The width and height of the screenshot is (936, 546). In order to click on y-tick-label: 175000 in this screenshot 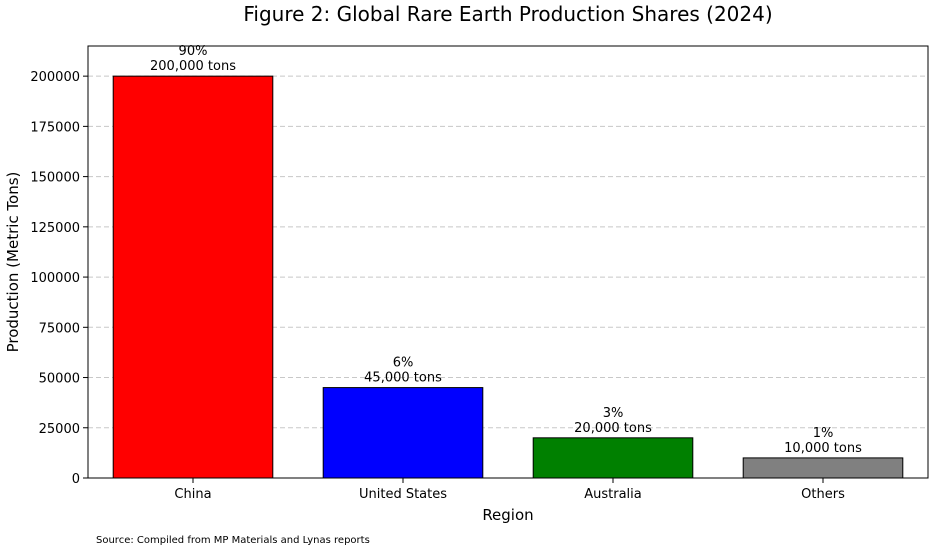, I will do `click(55, 127)`.